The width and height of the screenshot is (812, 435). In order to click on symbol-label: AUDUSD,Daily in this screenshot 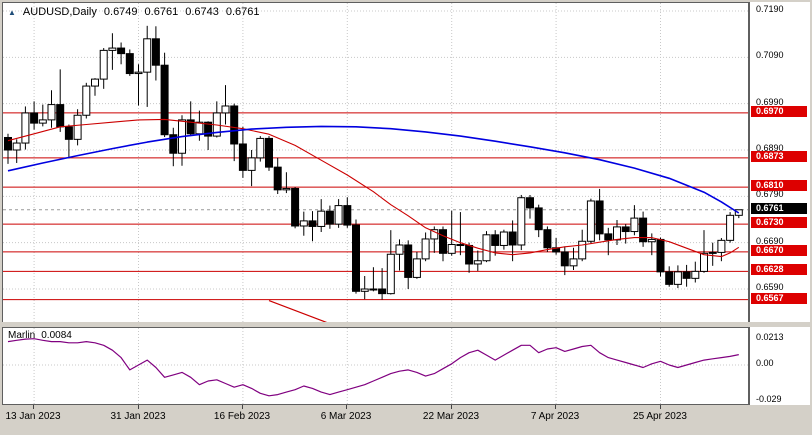, I will do `click(59, 12)`.